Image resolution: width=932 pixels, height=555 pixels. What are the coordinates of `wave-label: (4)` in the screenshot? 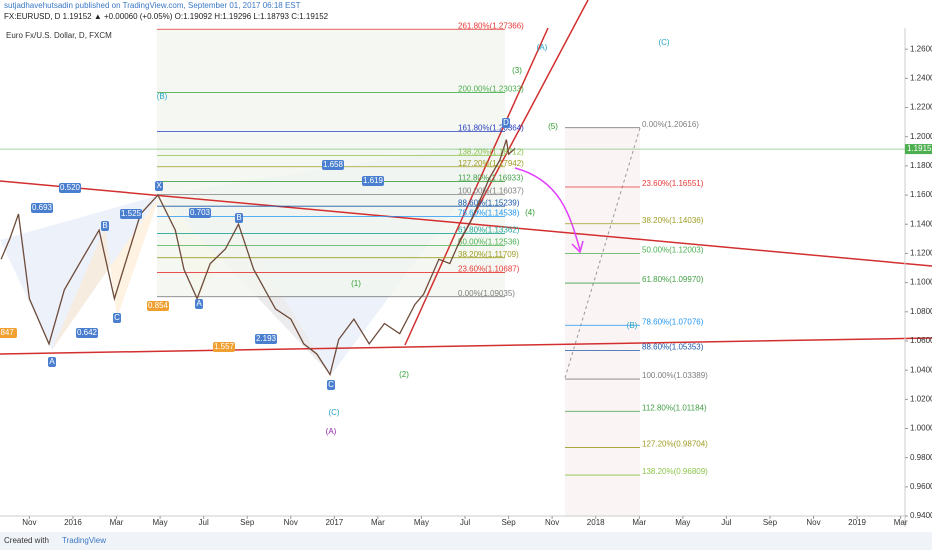 It's located at (530, 212).